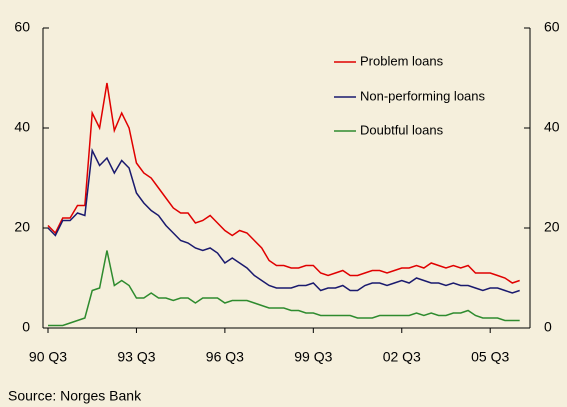 This screenshot has width=567, height=407. What do you see at coordinates (136, 357) in the screenshot?
I see `x-tick-label: 93 Q3` at bounding box center [136, 357].